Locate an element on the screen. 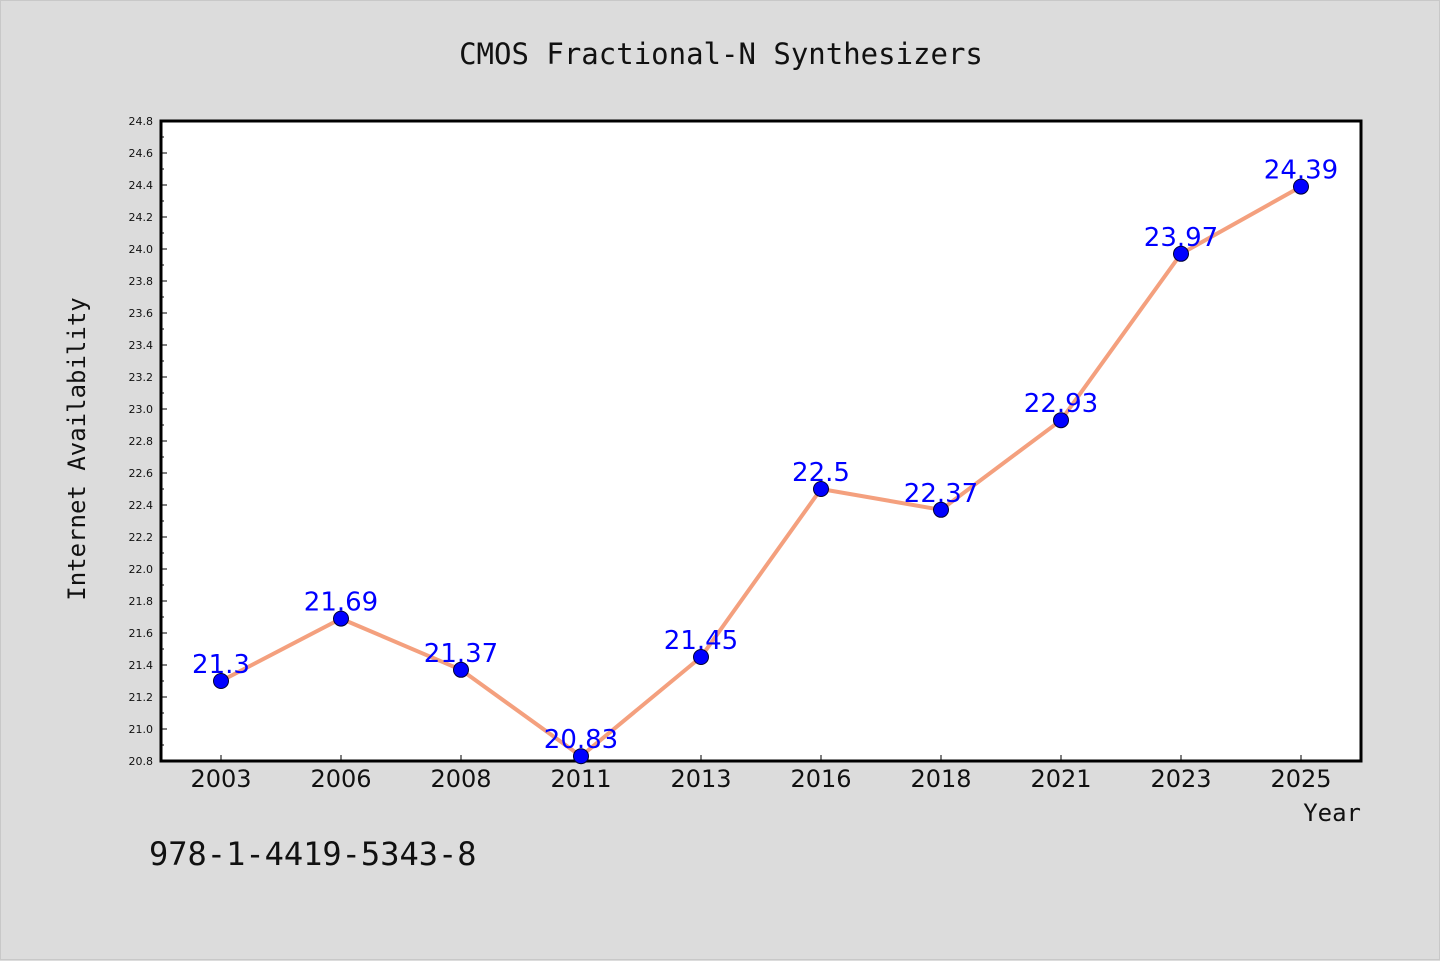 Image resolution: width=1440 pixels, height=961 pixels. y-tick-label: 22.8 is located at coordinates (141, 441).